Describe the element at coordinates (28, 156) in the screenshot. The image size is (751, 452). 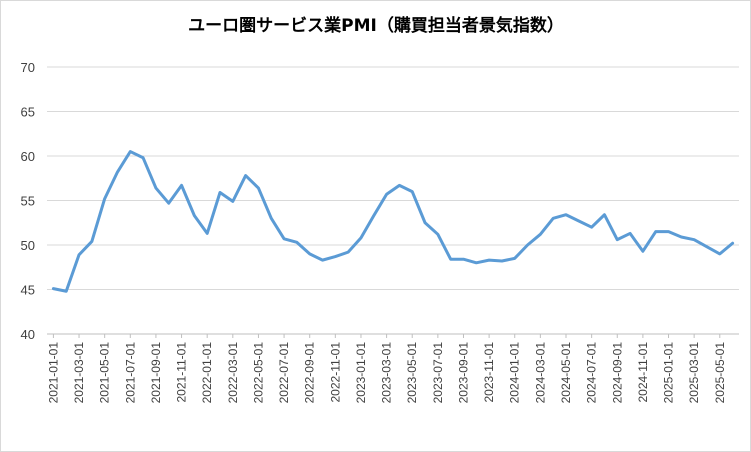
I see `y-tick-label: 60` at that location.